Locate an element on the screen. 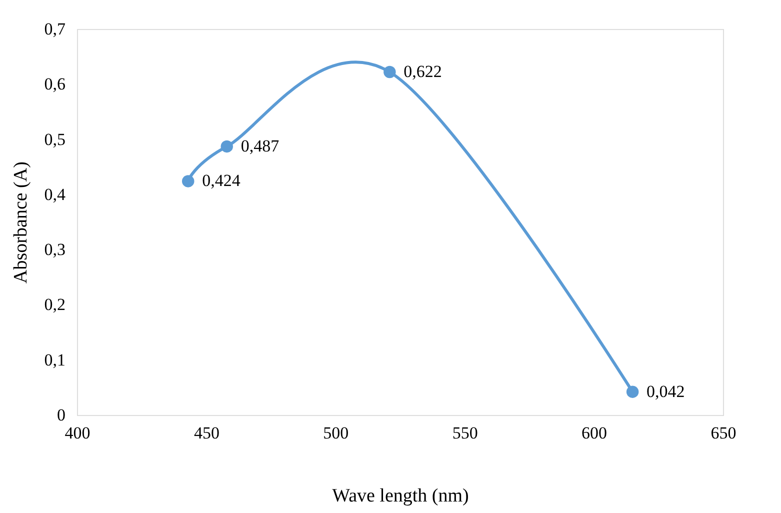 This screenshot has width=781, height=513. x-tick-label: 500 is located at coordinates (336, 433).